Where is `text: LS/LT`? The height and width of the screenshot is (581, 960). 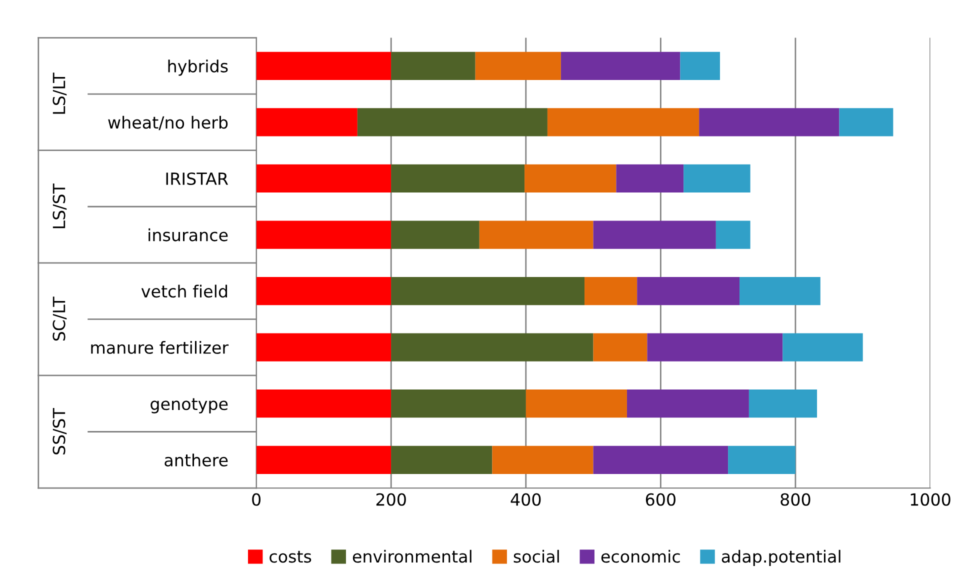
text: LS/LT is located at coordinates (59, 93).